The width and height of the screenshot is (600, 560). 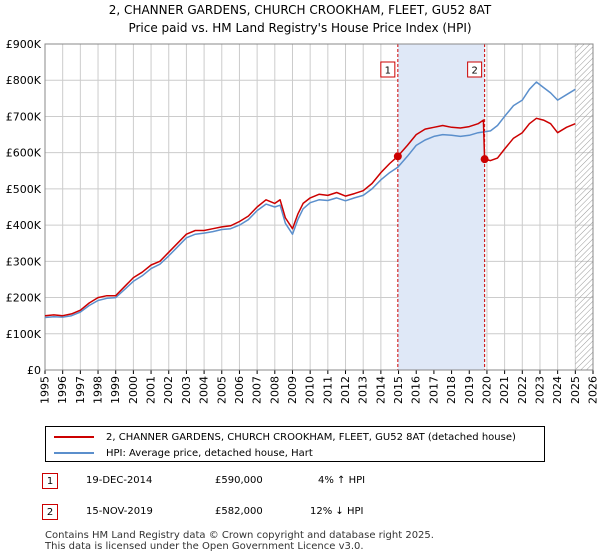 I want to click on x-tick-label: 2011, so click(x=327, y=390).